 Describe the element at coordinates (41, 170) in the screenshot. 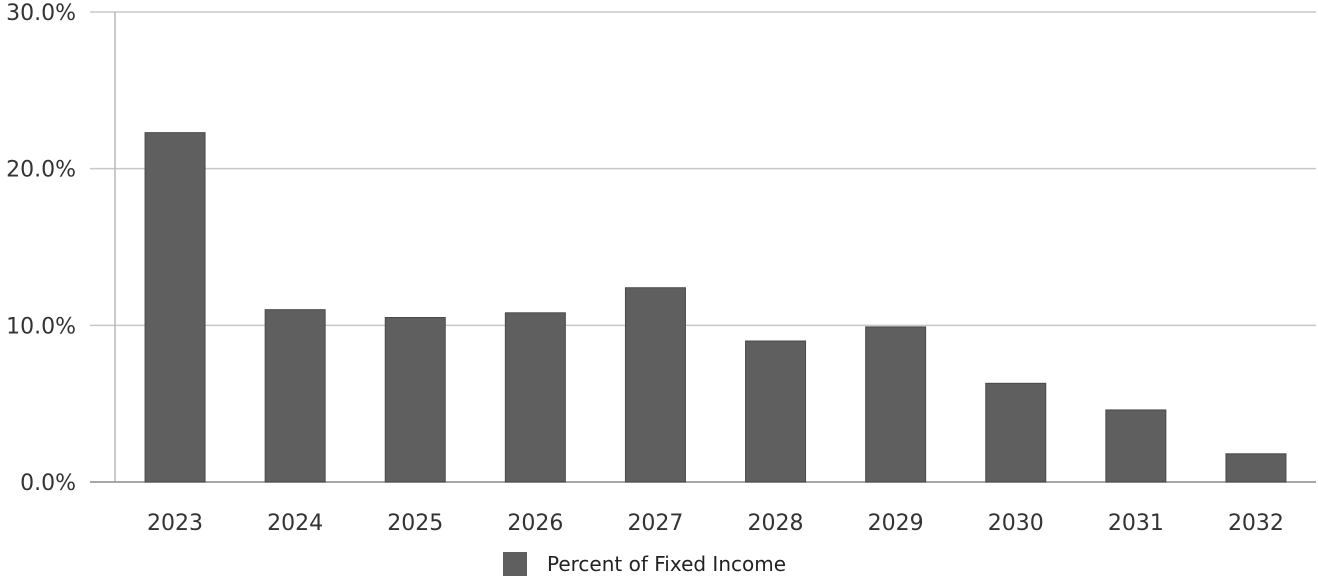

I see `y-tick-label: 20.0%` at that location.